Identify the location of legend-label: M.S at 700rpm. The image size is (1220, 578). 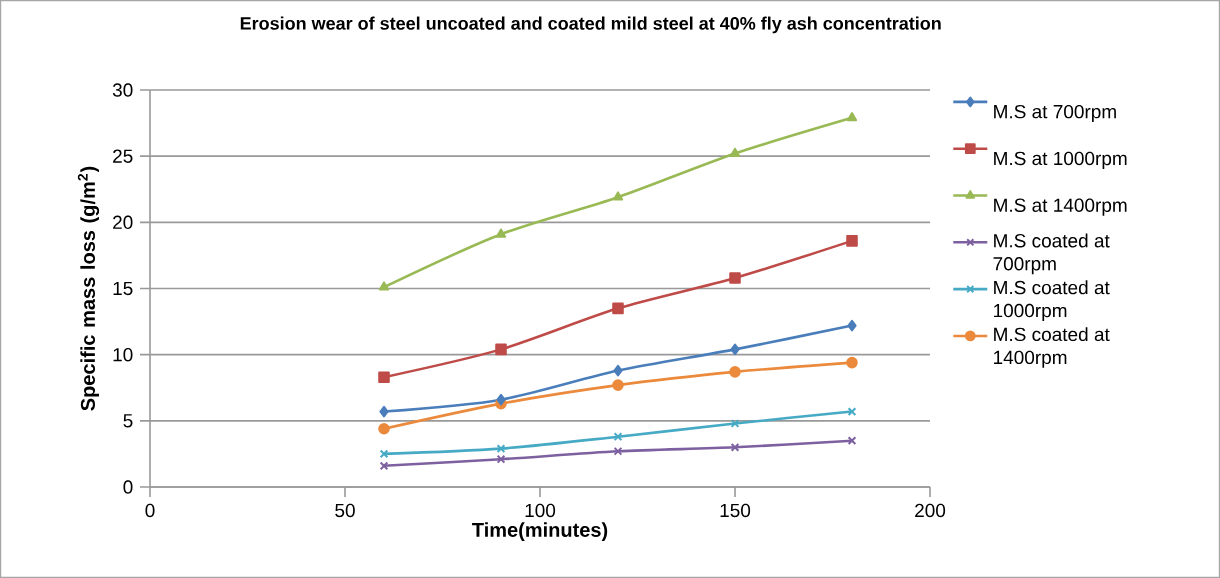
(1055, 113).